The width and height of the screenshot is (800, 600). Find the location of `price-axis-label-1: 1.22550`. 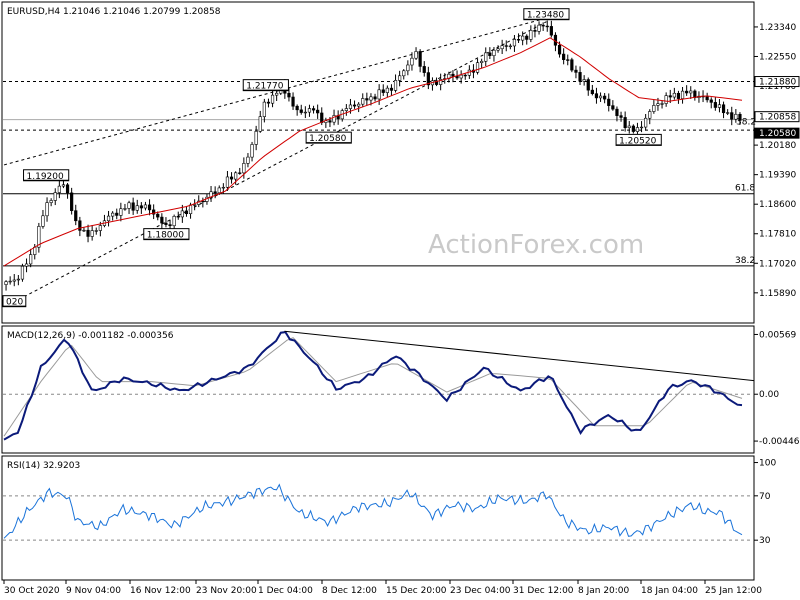

price-axis-label-1: 1.22550 is located at coordinates (777, 57).